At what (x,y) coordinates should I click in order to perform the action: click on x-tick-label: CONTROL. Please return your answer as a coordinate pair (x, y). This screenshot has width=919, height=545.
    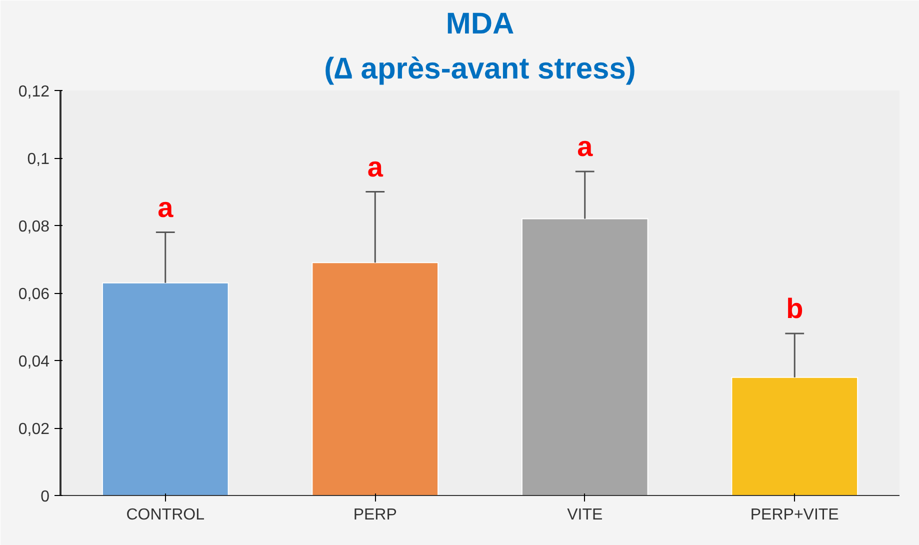
    Looking at the image, I should click on (165, 515).